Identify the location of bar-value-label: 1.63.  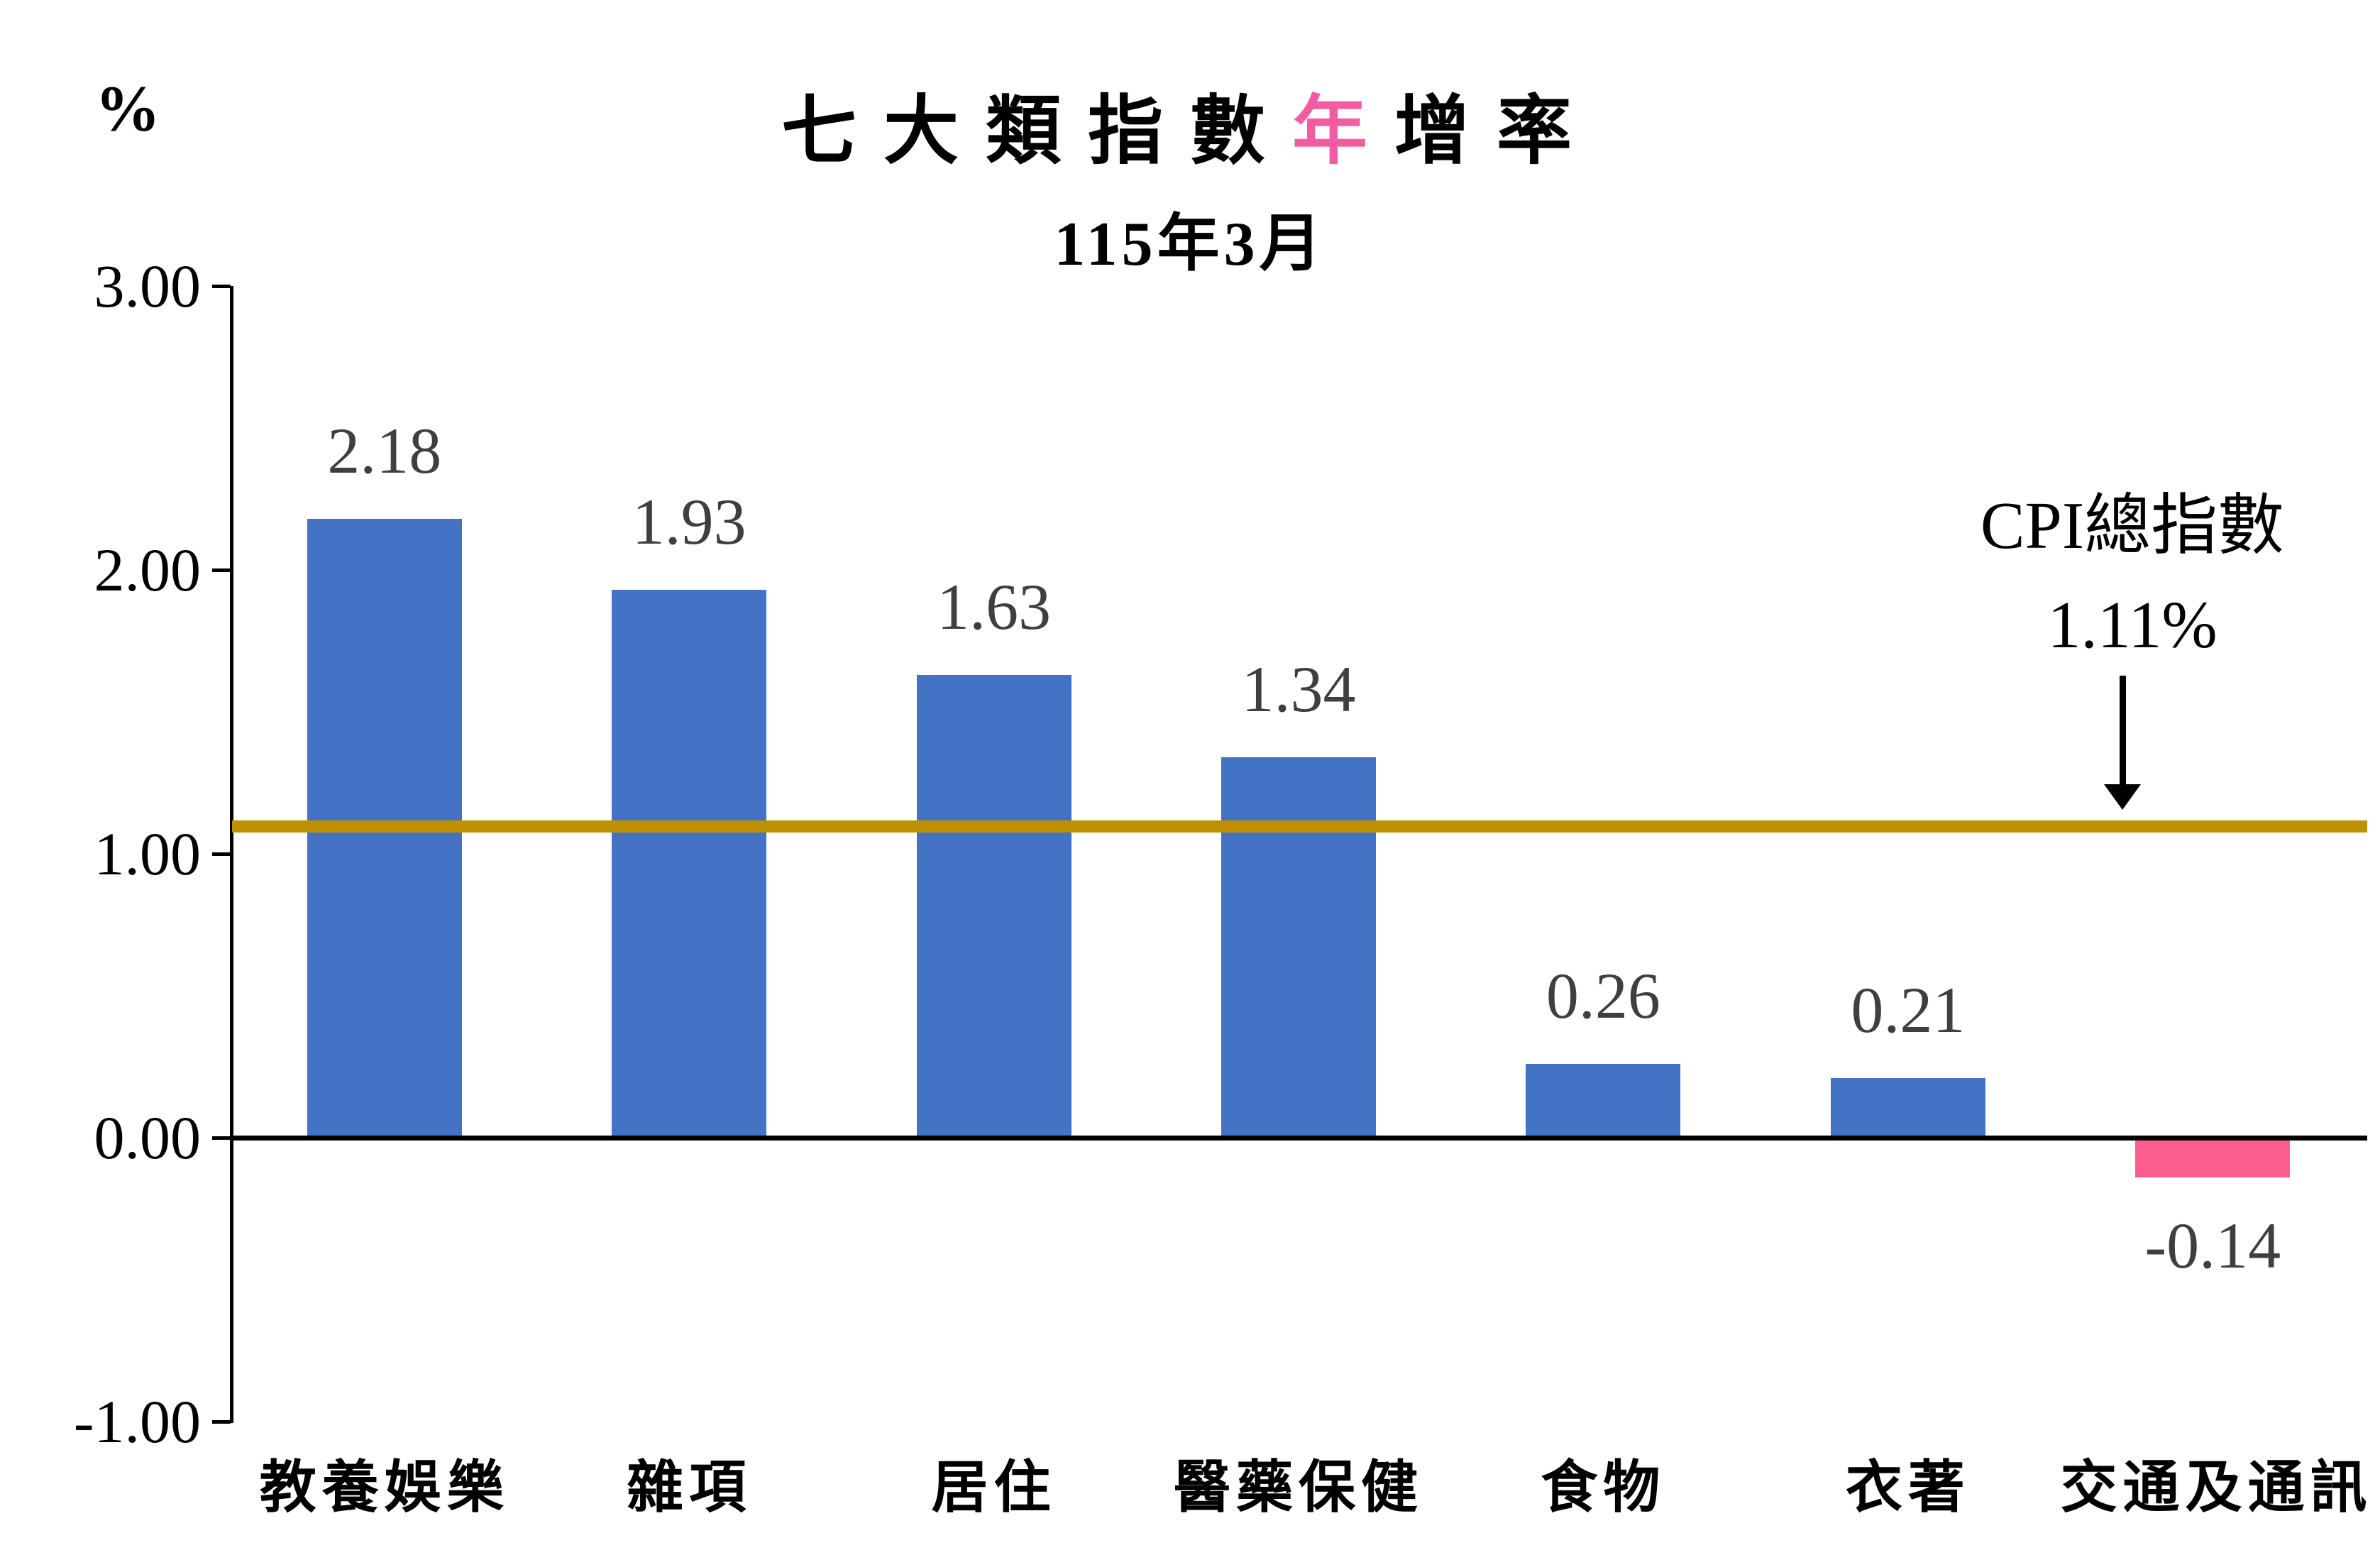
(995, 607).